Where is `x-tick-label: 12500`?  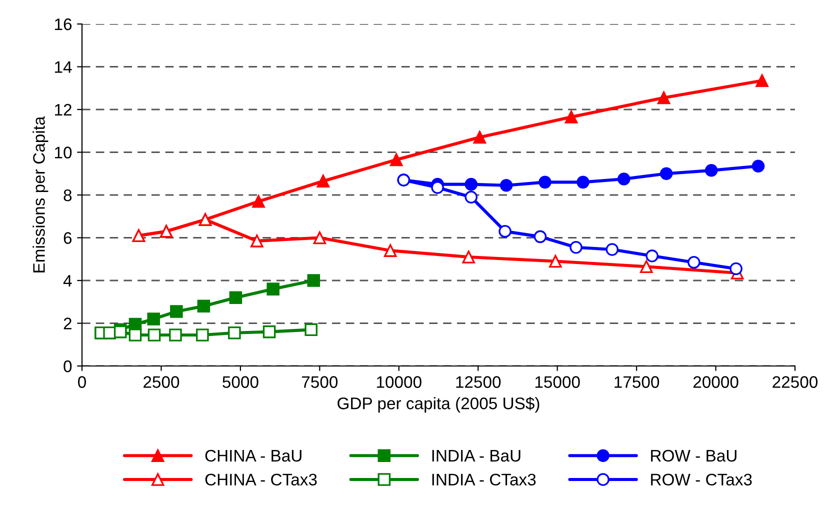 x-tick-label: 12500 is located at coordinates (478, 382).